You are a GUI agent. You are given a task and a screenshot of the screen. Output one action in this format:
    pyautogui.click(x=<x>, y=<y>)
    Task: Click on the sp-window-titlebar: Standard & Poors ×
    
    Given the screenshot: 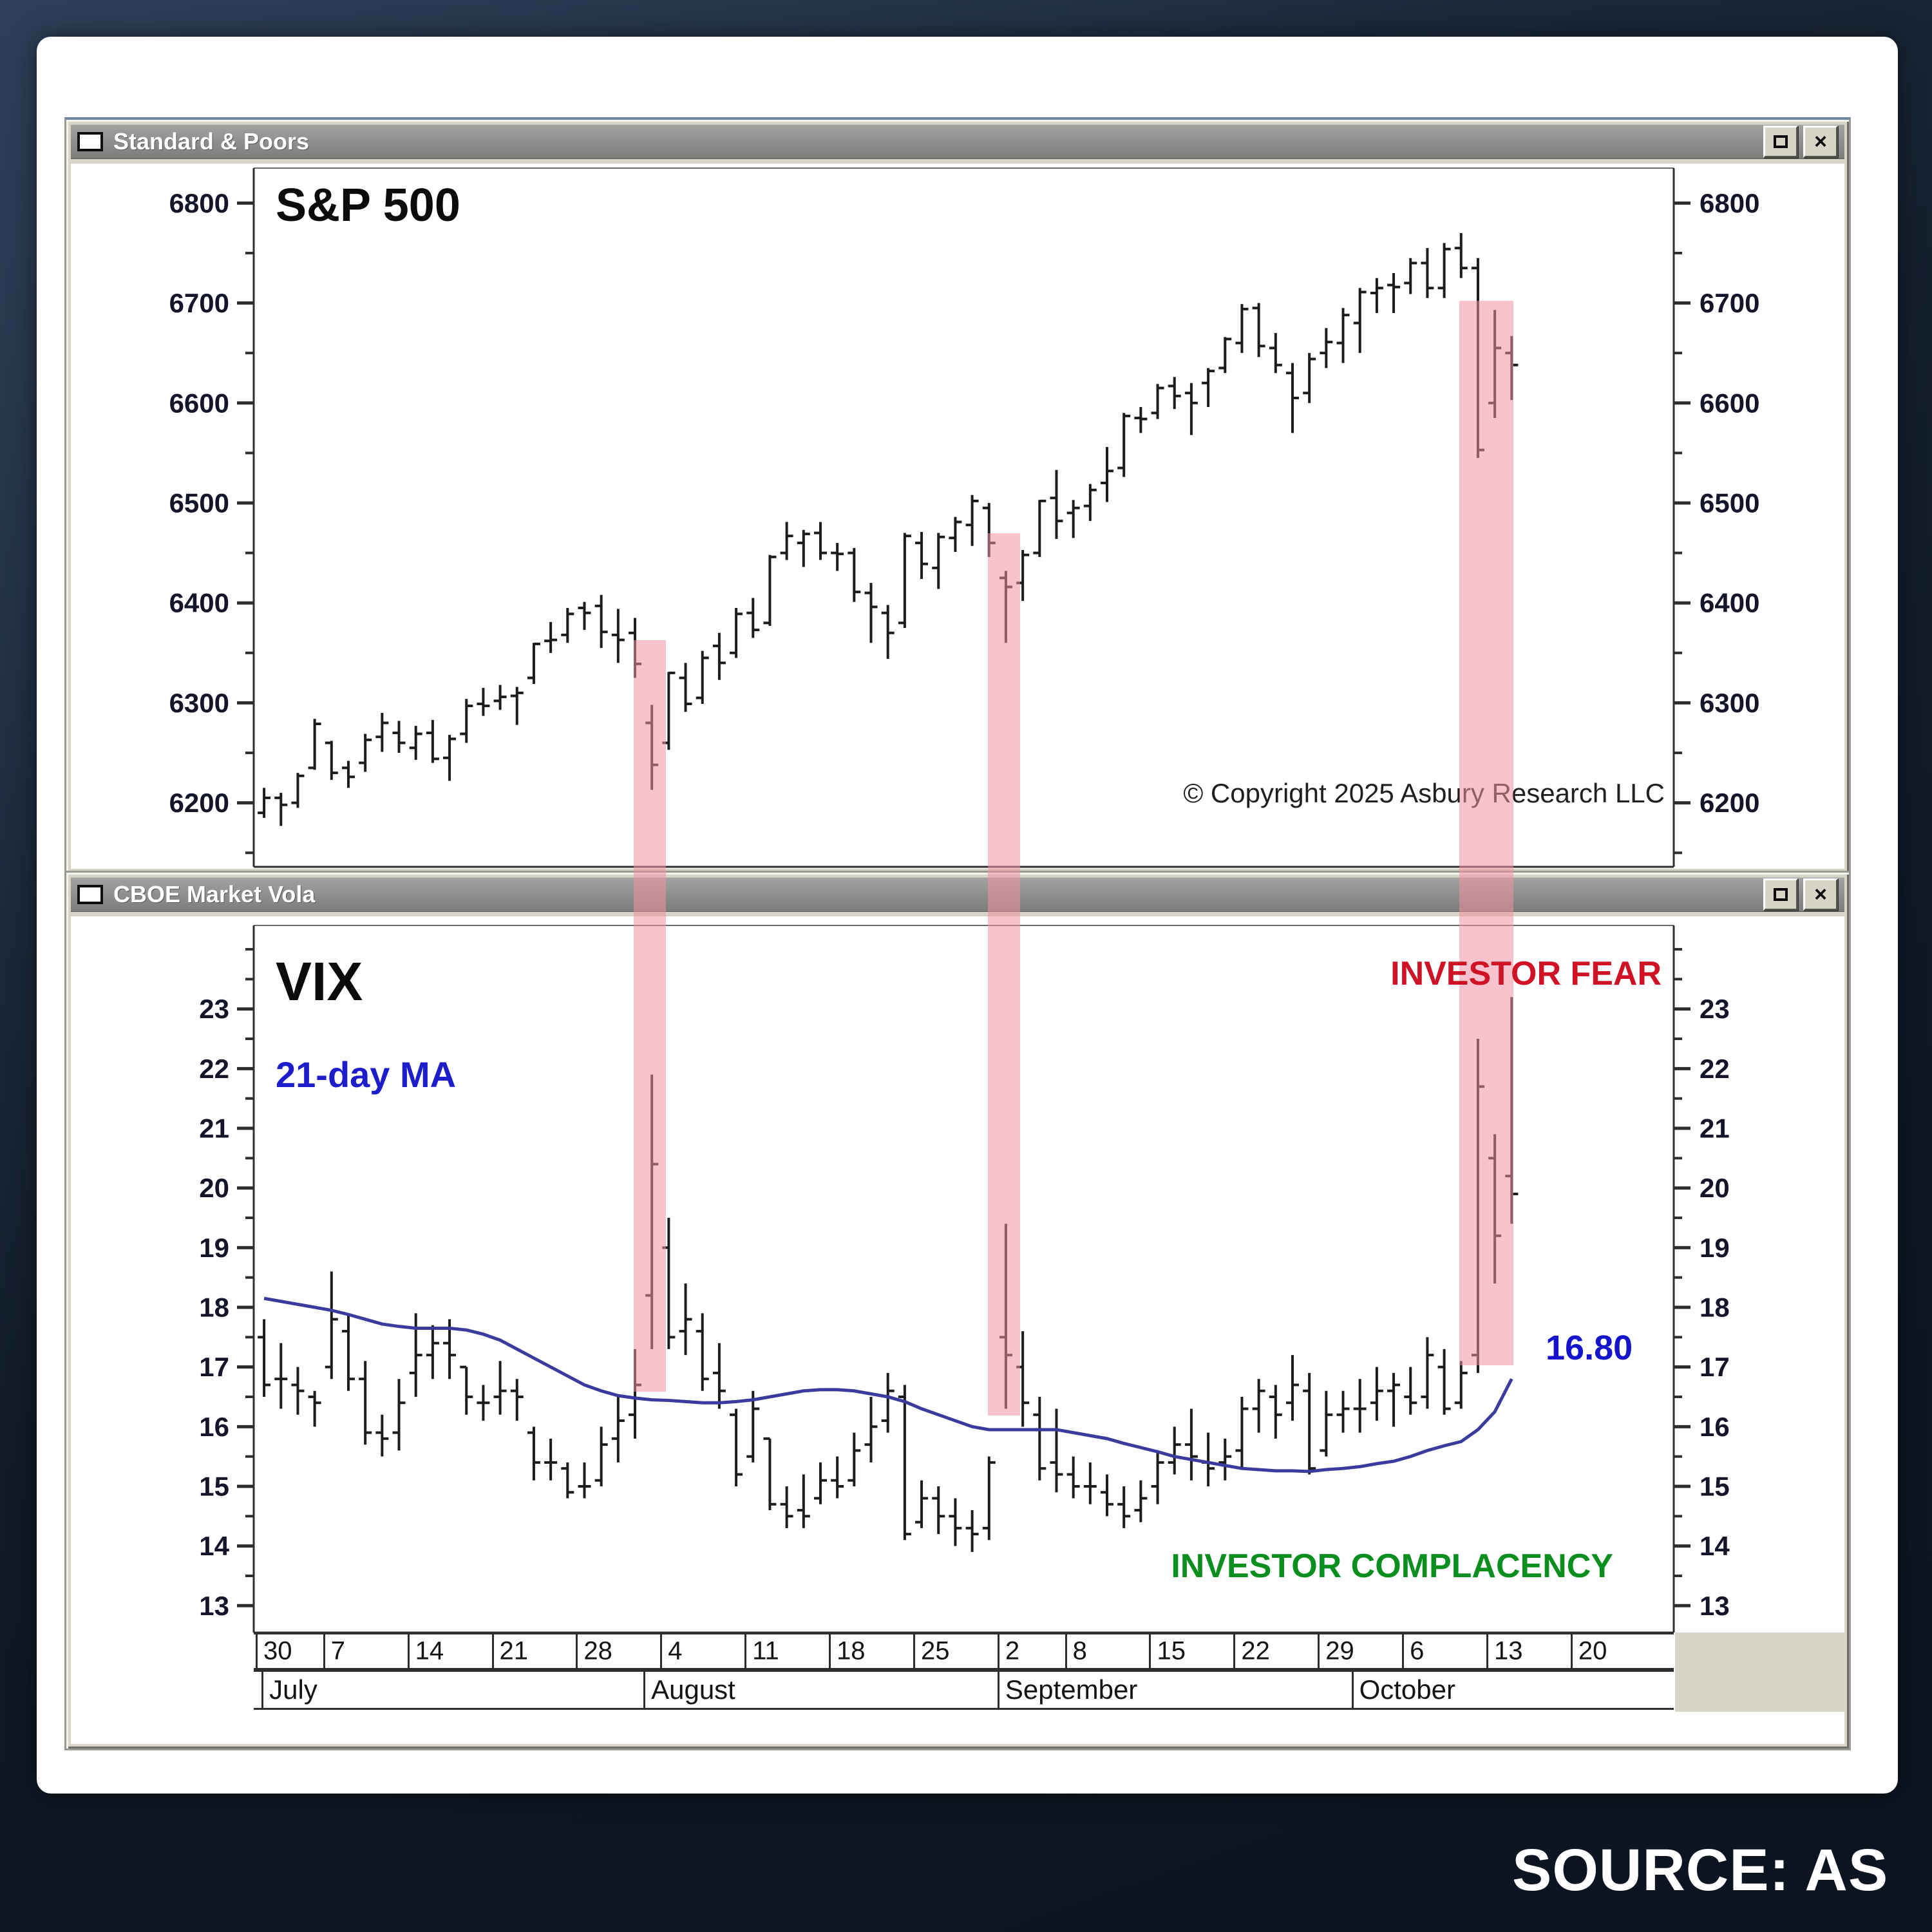 What is the action you would take?
    pyautogui.click(x=957, y=141)
    